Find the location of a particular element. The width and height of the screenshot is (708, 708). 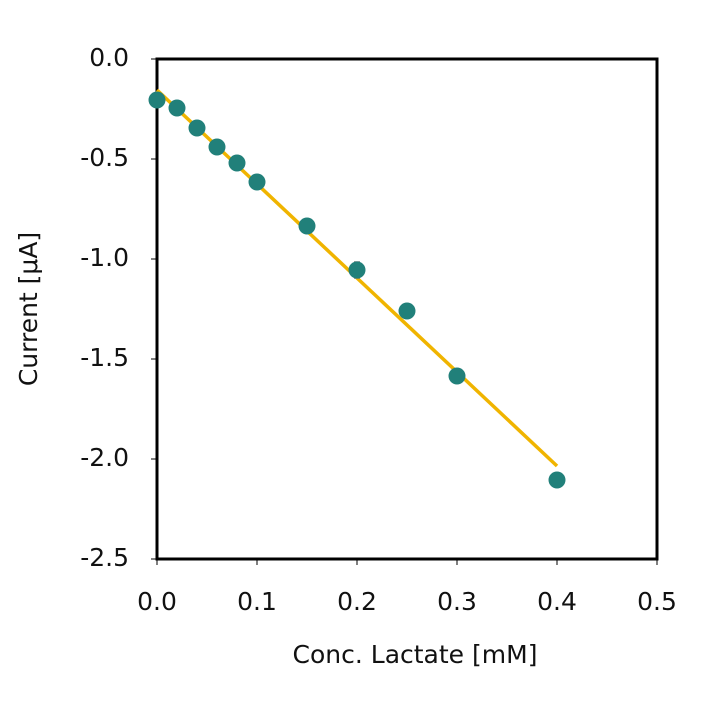

y-tick-label: -1.5 is located at coordinates (104, 357).